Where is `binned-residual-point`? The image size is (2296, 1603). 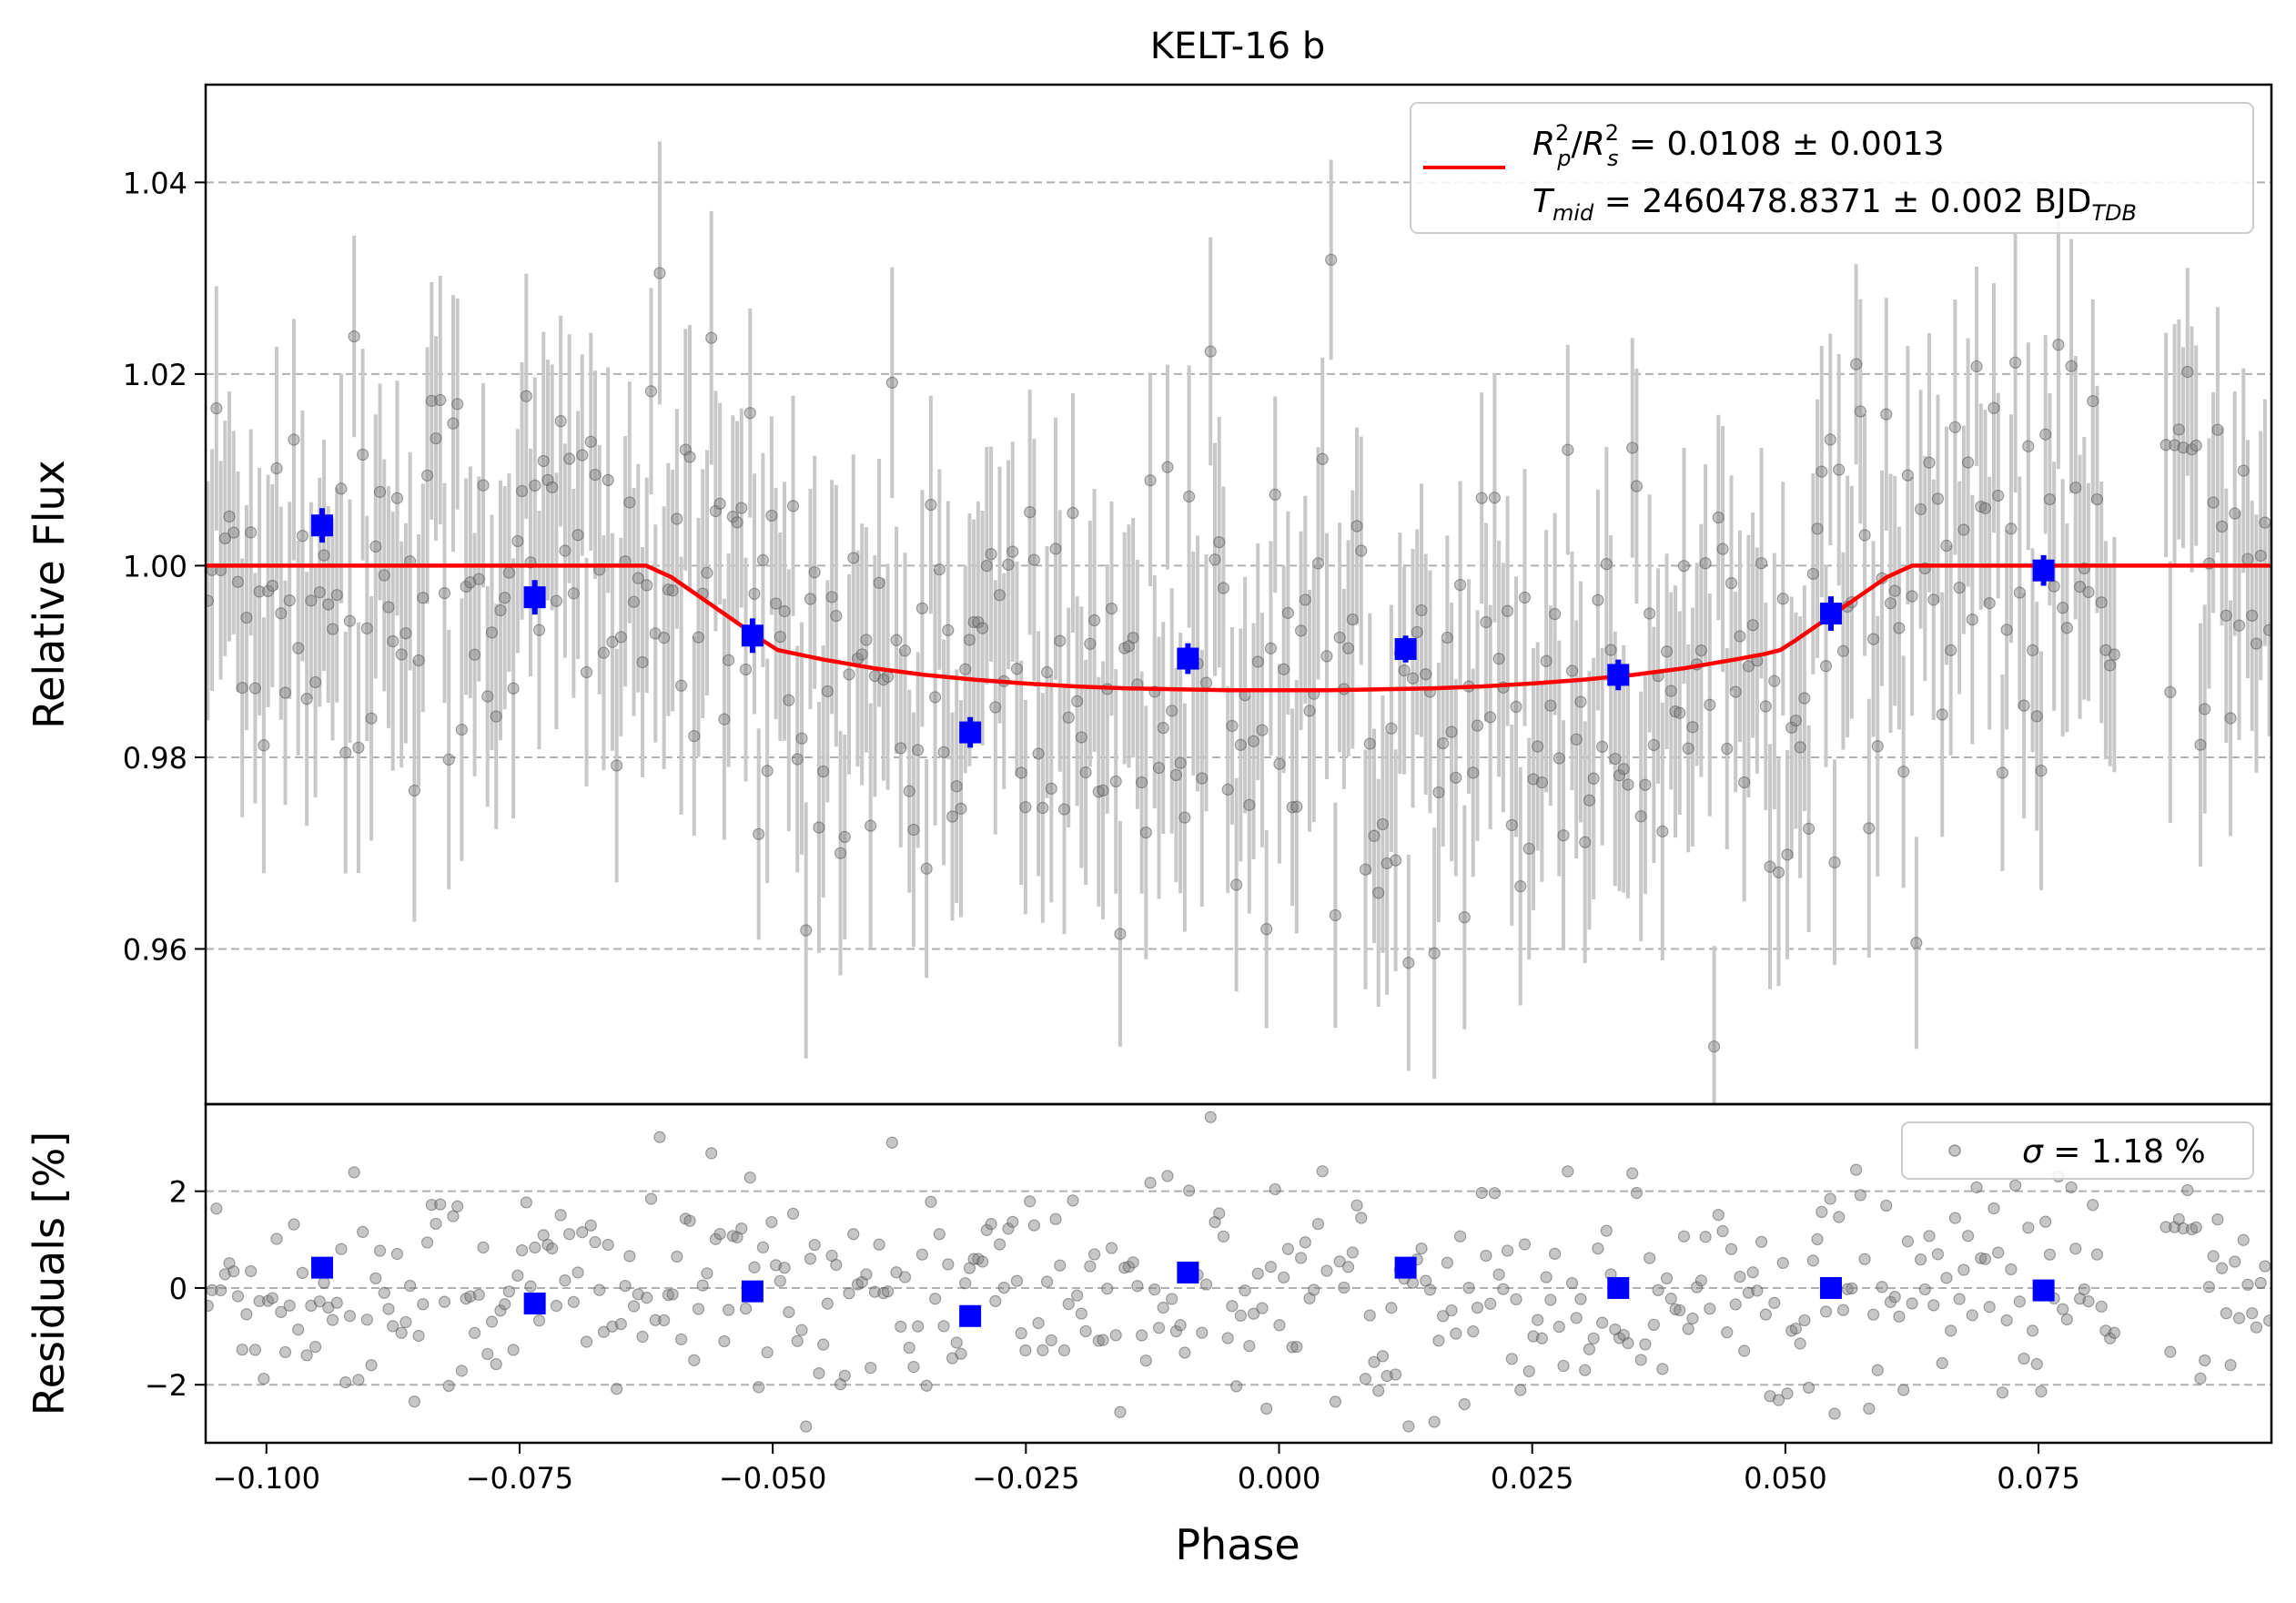
binned-residual-point is located at coordinates (2044, 1290).